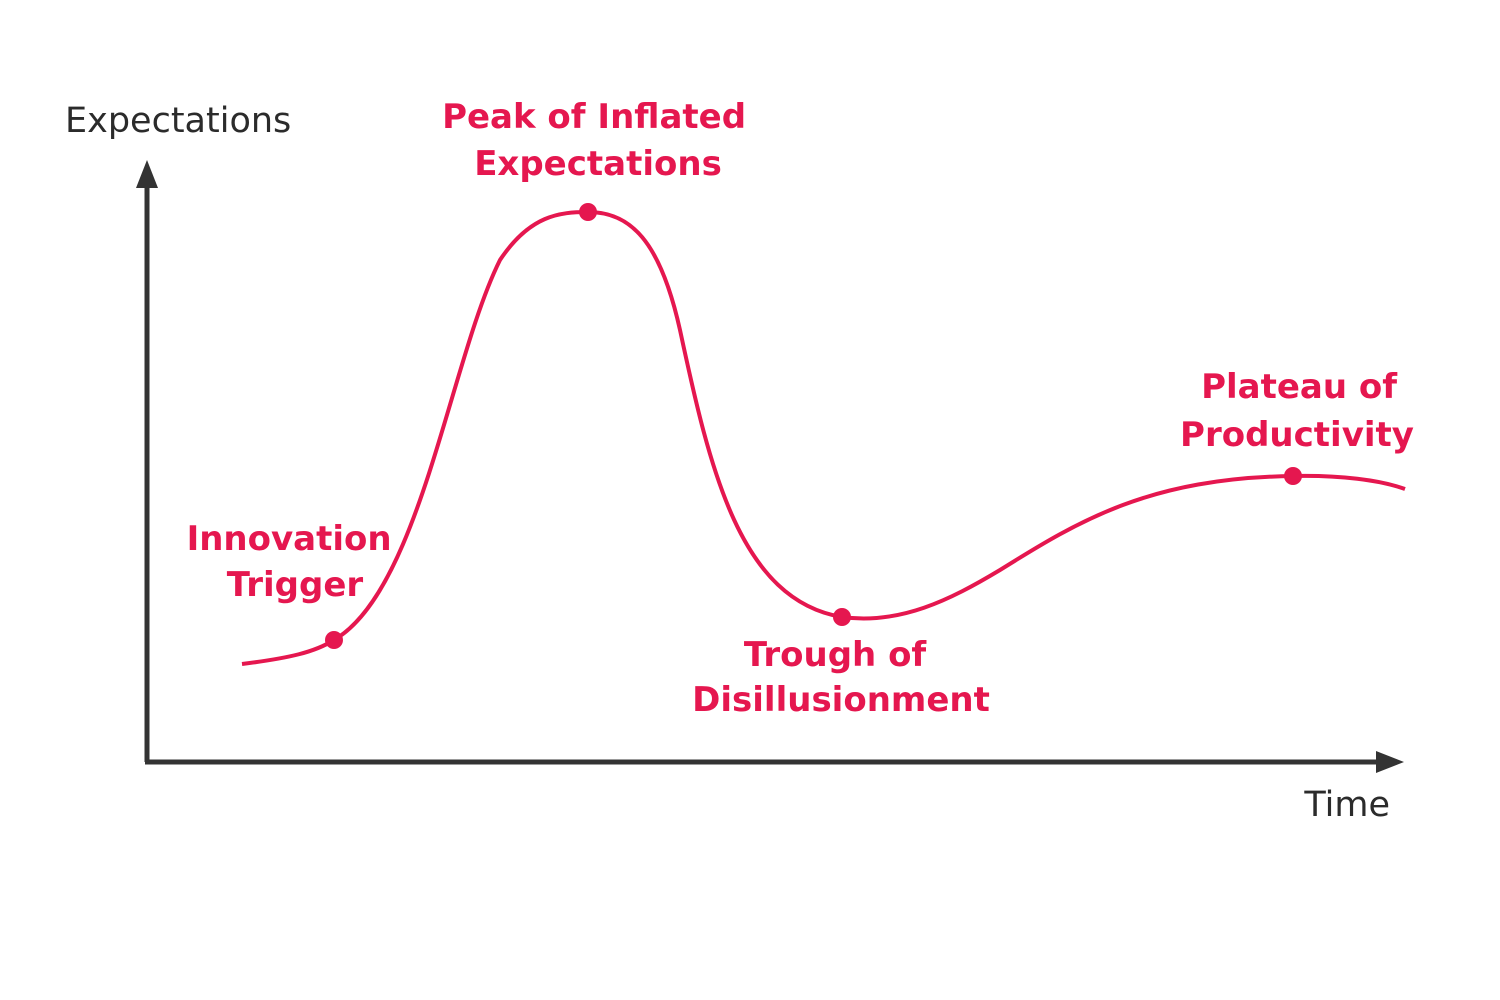  What do you see at coordinates (600, 140) in the screenshot?
I see `phase-label: Peak of Inflated Expectations` at bounding box center [600, 140].